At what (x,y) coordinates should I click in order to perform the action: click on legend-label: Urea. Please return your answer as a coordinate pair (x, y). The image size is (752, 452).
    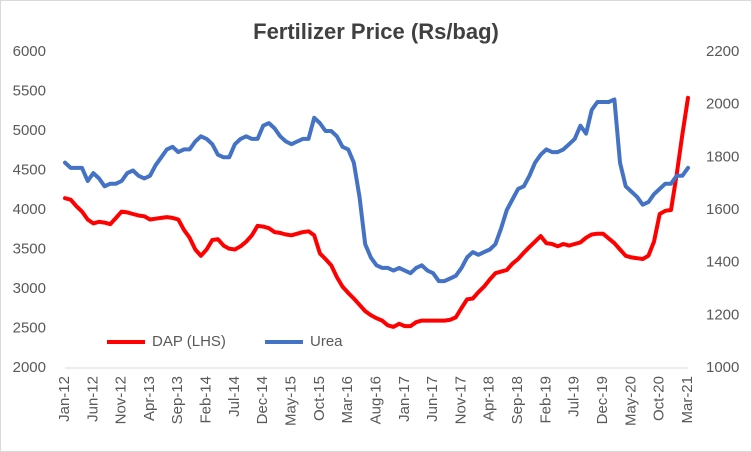
    Looking at the image, I should click on (326, 341).